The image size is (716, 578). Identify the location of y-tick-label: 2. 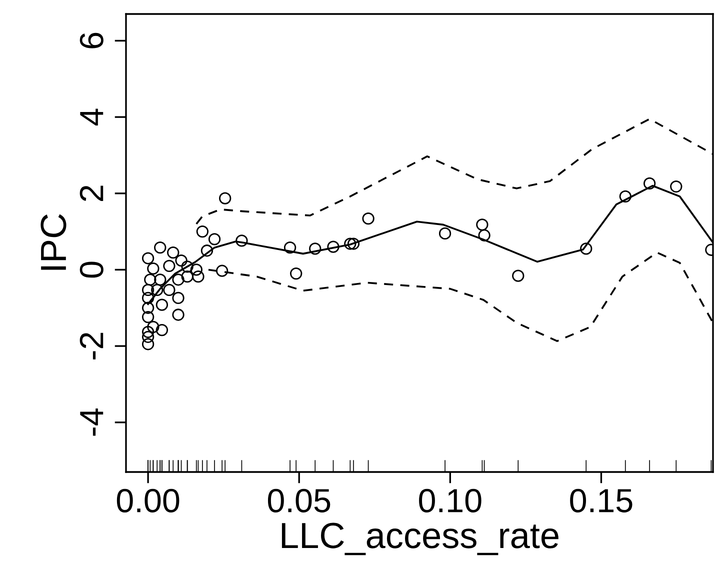
(92, 193).